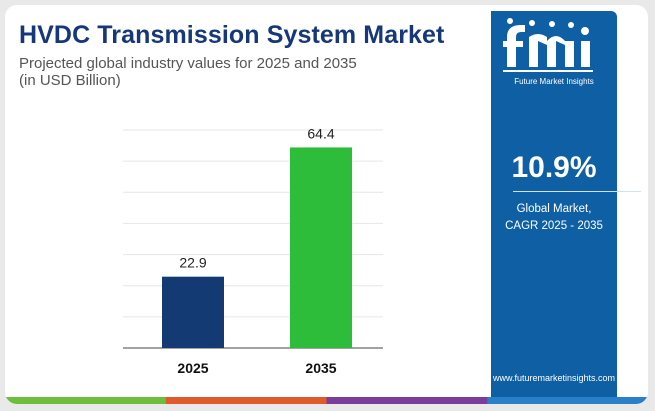 This screenshot has height=411, width=655. What do you see at coordinates (554, 218) in the screenshot?
I see `cagr-label: Global Market, CAGR 2025 - 2035` at bounding box center [554, 218].